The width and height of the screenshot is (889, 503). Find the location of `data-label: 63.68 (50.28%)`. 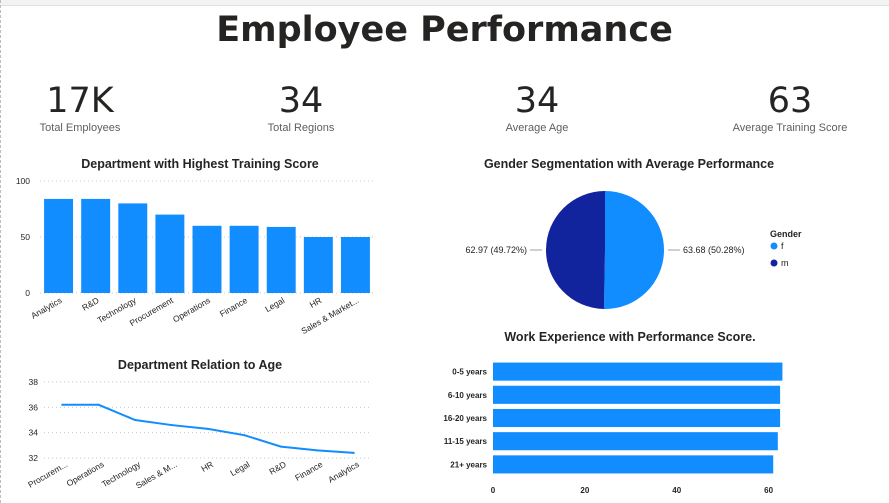

data-label: 63.68 (50.28%) is located at coordinates (714, 250).